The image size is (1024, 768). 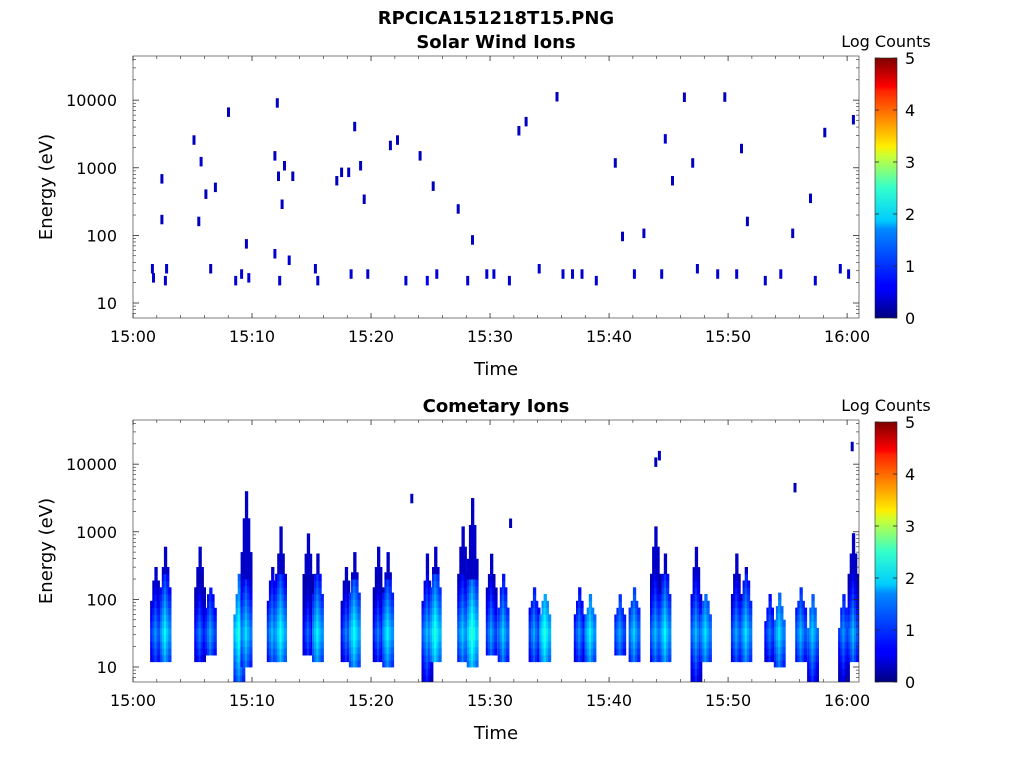 What do you see at coordinates (495, 42) in the screenshot?
I see `panel-title: Solar Wind Ions` at bounding box center [495, 42].